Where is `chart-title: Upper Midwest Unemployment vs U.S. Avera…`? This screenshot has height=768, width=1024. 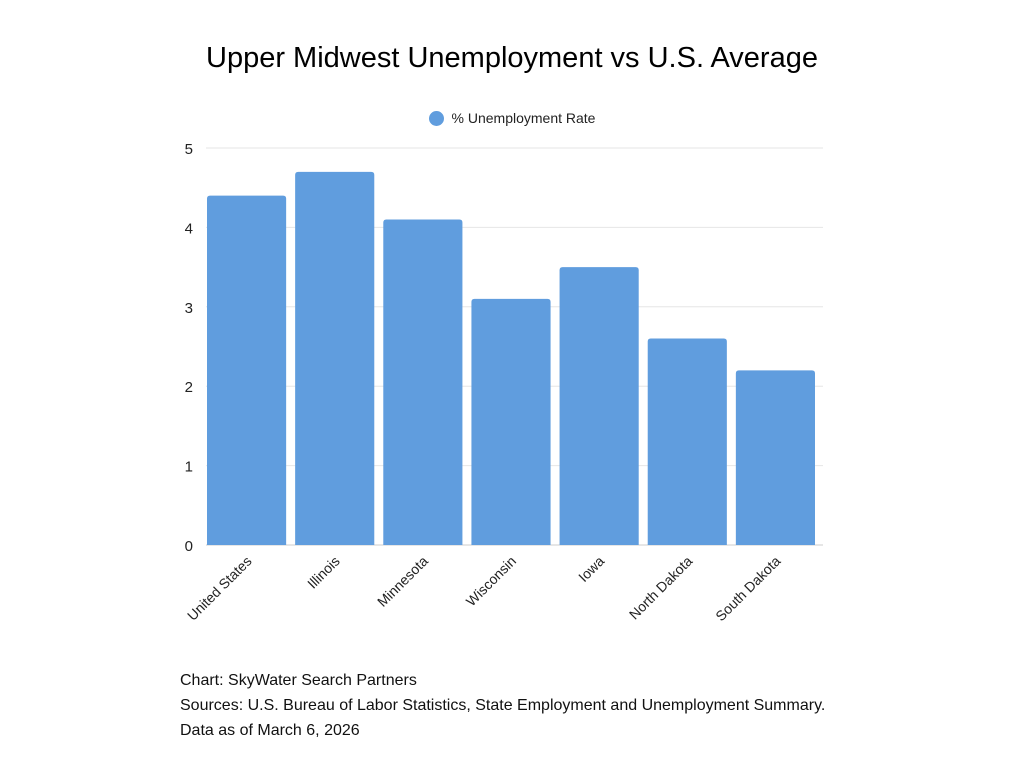
chart-title: Upper Midwest Unemployment vs U.S. Avera… is located at coordinates (512, 58).